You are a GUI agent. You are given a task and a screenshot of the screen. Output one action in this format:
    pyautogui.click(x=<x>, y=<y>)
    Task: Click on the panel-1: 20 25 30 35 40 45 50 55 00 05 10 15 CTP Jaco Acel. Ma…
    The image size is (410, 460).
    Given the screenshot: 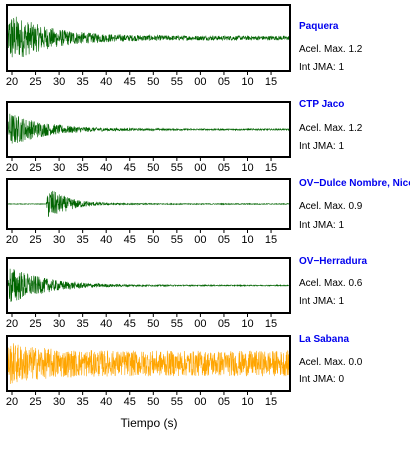 What is the action you would take?
    pyautogui.click(x=184, y=136)
    